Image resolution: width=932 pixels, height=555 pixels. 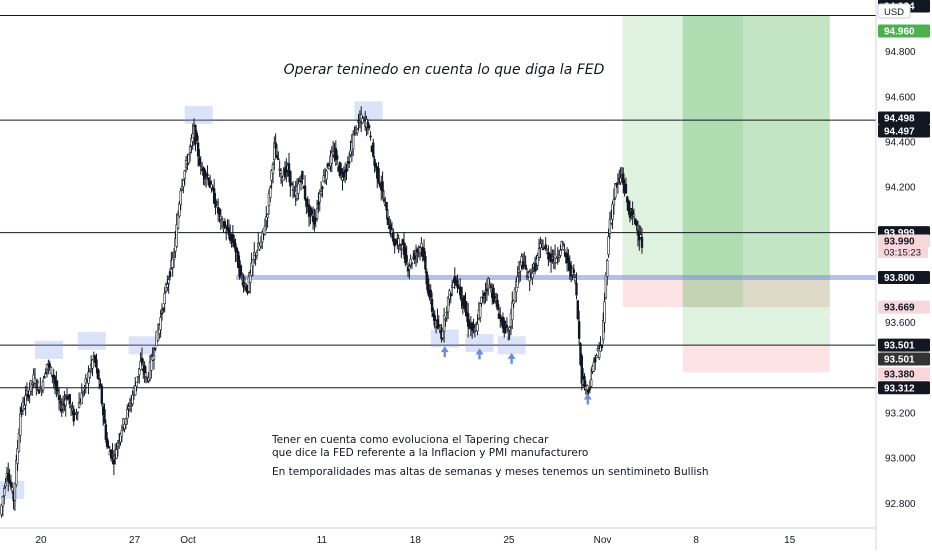 I want to click on x-tick-label: Oct, so click(x=188, y=540).